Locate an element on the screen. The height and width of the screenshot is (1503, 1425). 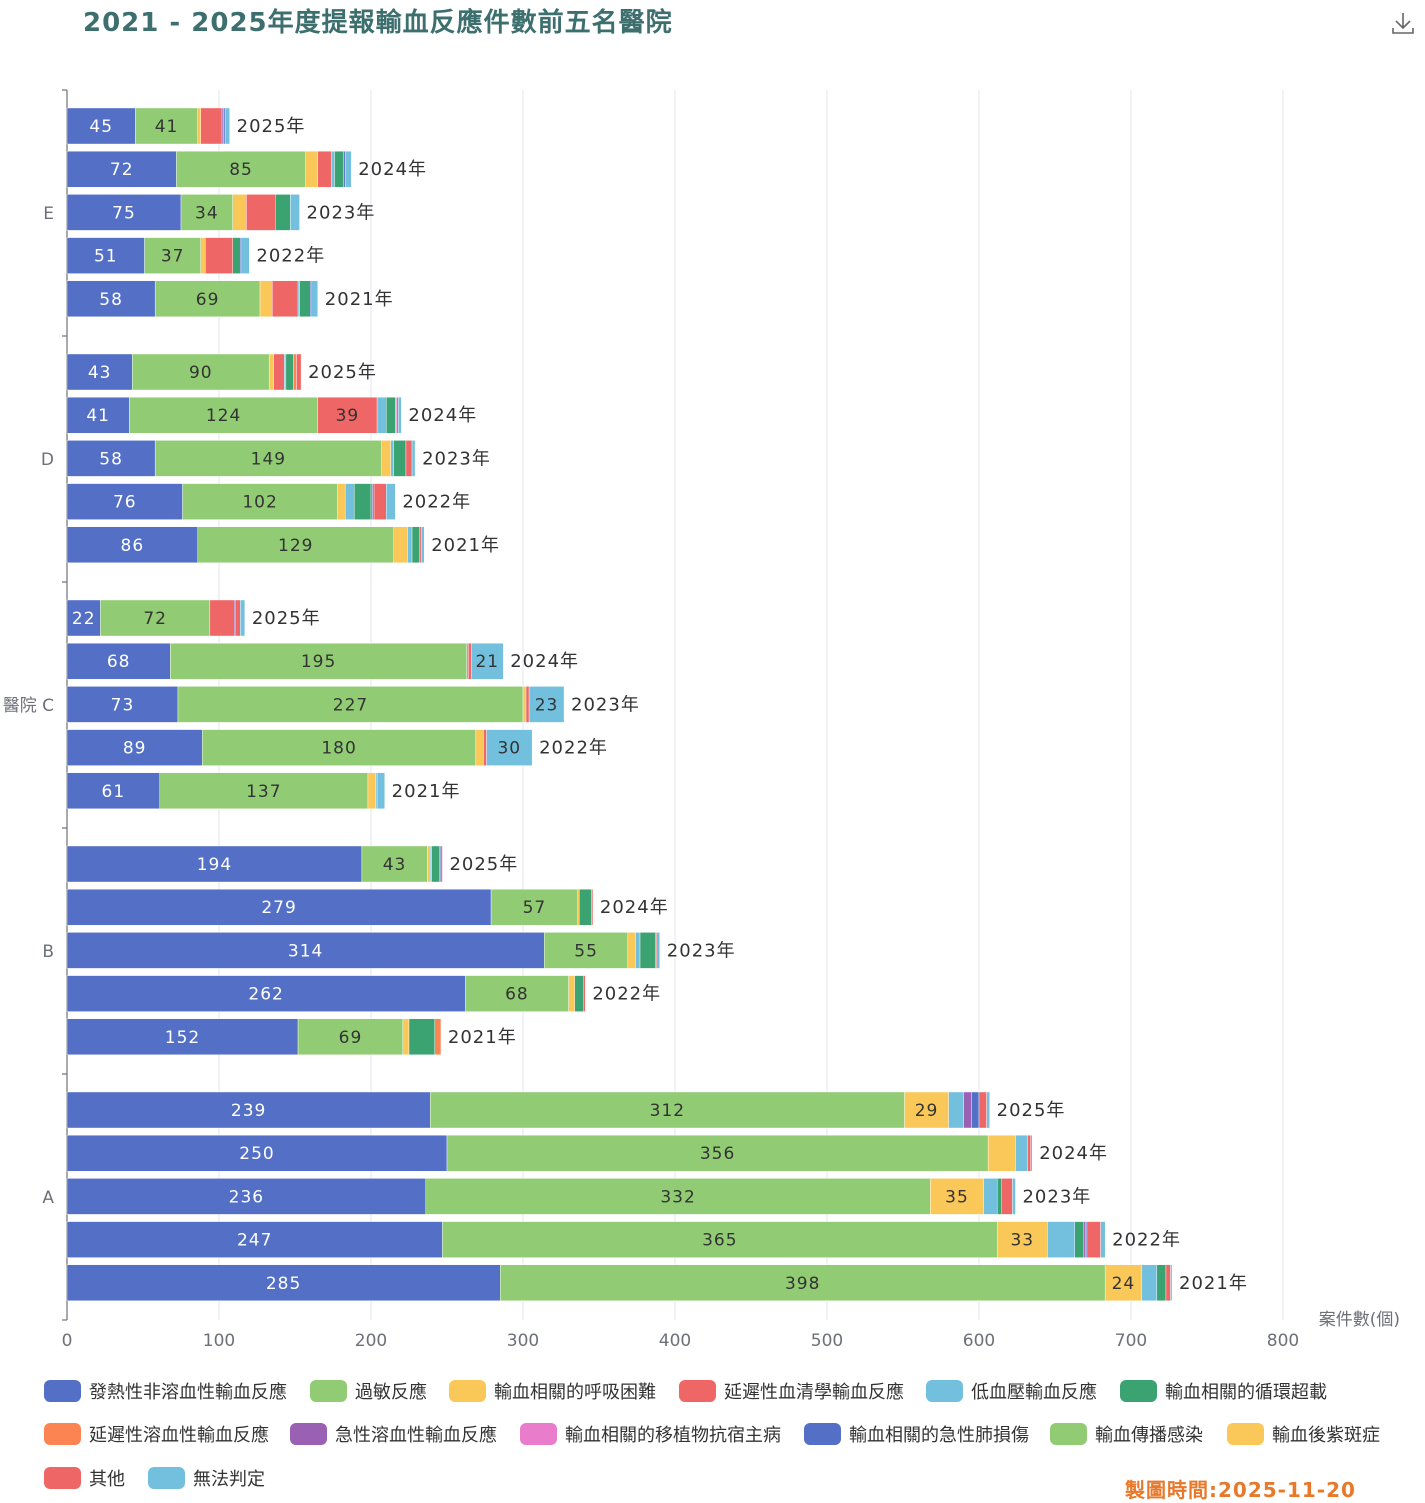
legend-item: 輸血相關的移植物抗宿主病 is located at coordinates (650, 1434).